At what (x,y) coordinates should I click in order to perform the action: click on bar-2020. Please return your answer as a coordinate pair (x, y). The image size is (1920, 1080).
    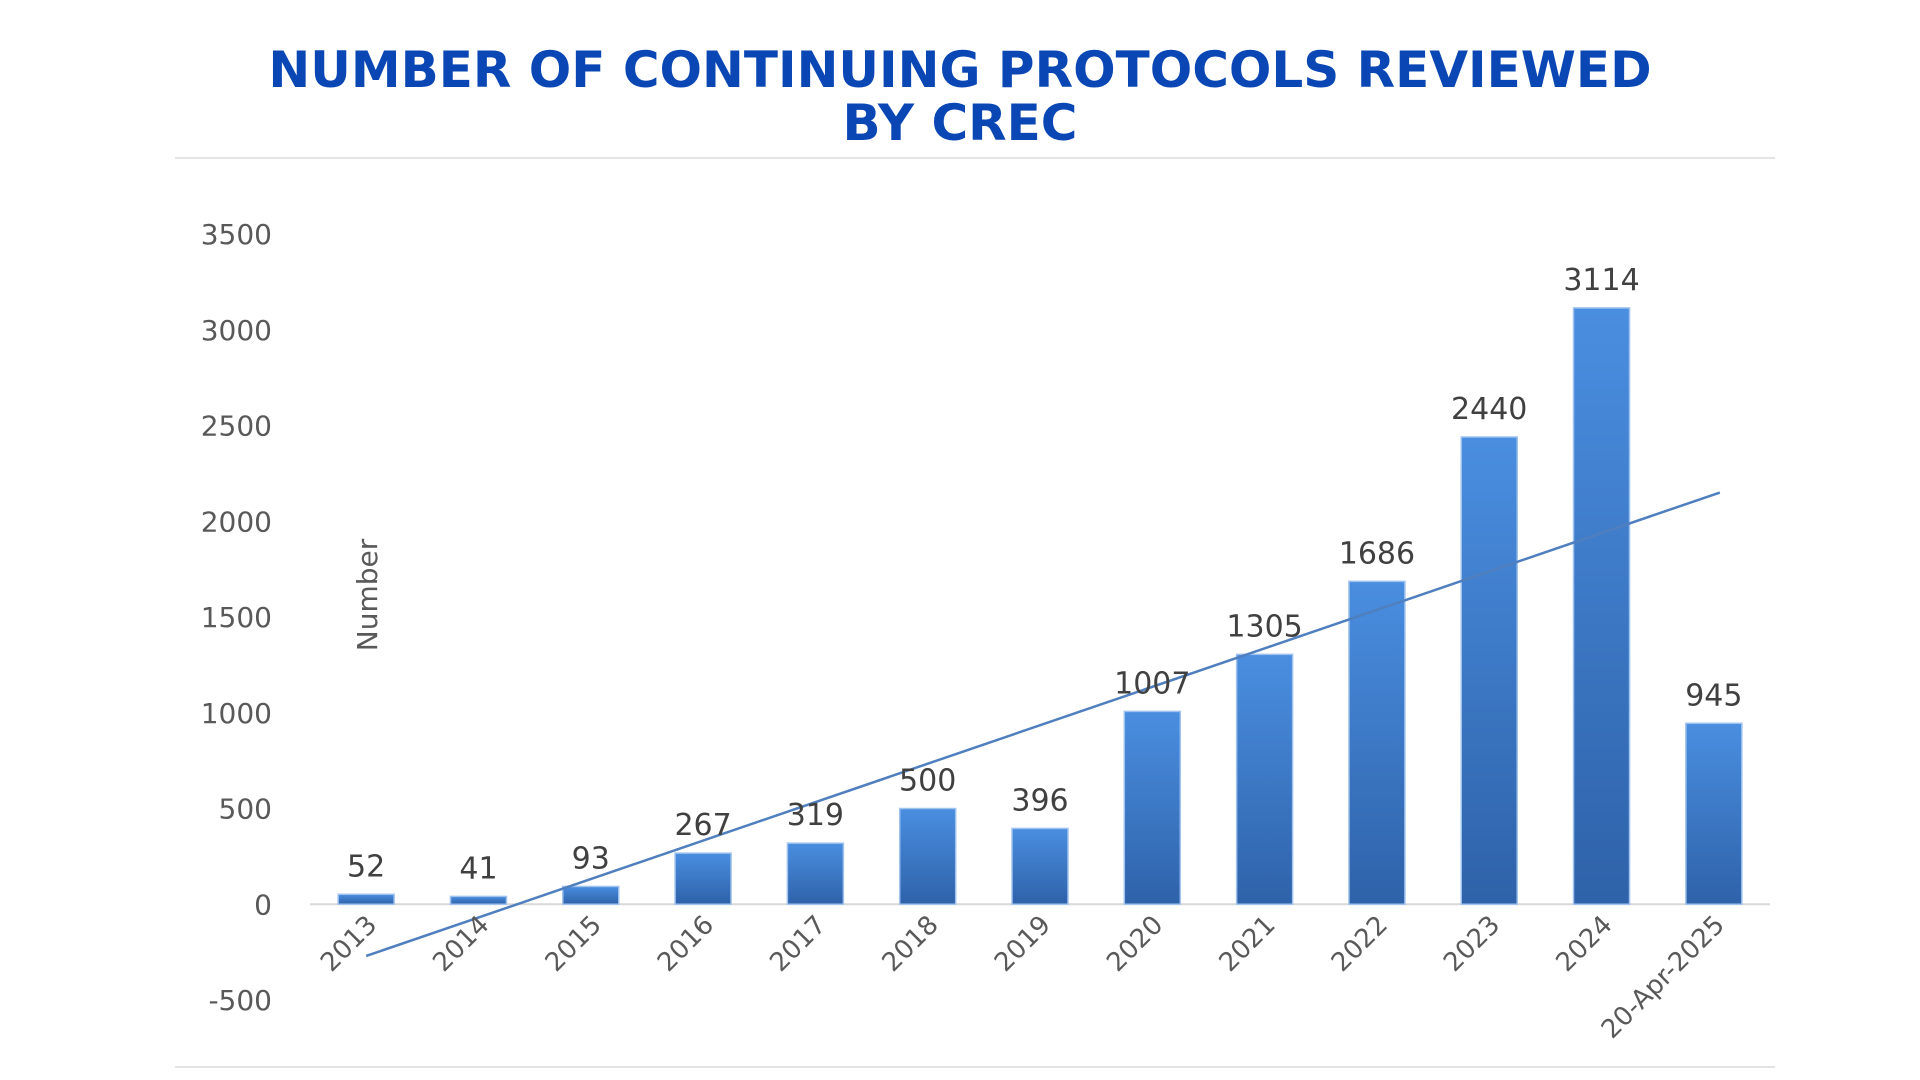
    Looking at the image, I should click on (1152, 807).